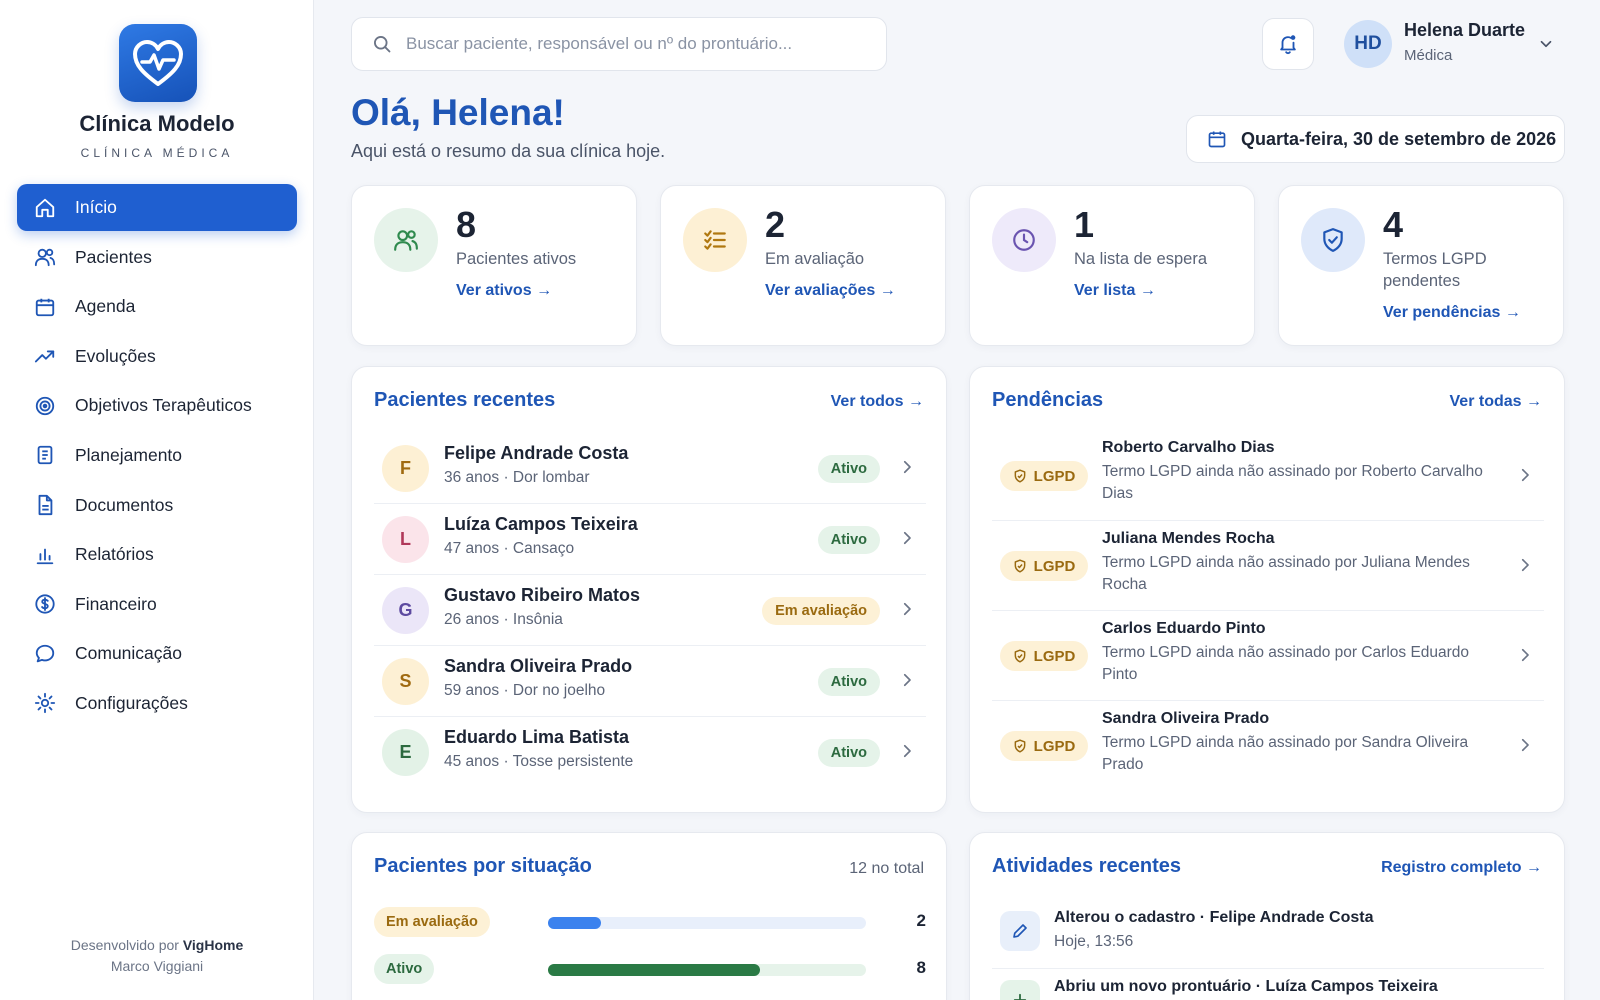 The image size is (1600, 1000). Describe the element at coordinates (1435, 270) in the screenshot. I see `stat-label: Termos LGPD pendentes` at that location.